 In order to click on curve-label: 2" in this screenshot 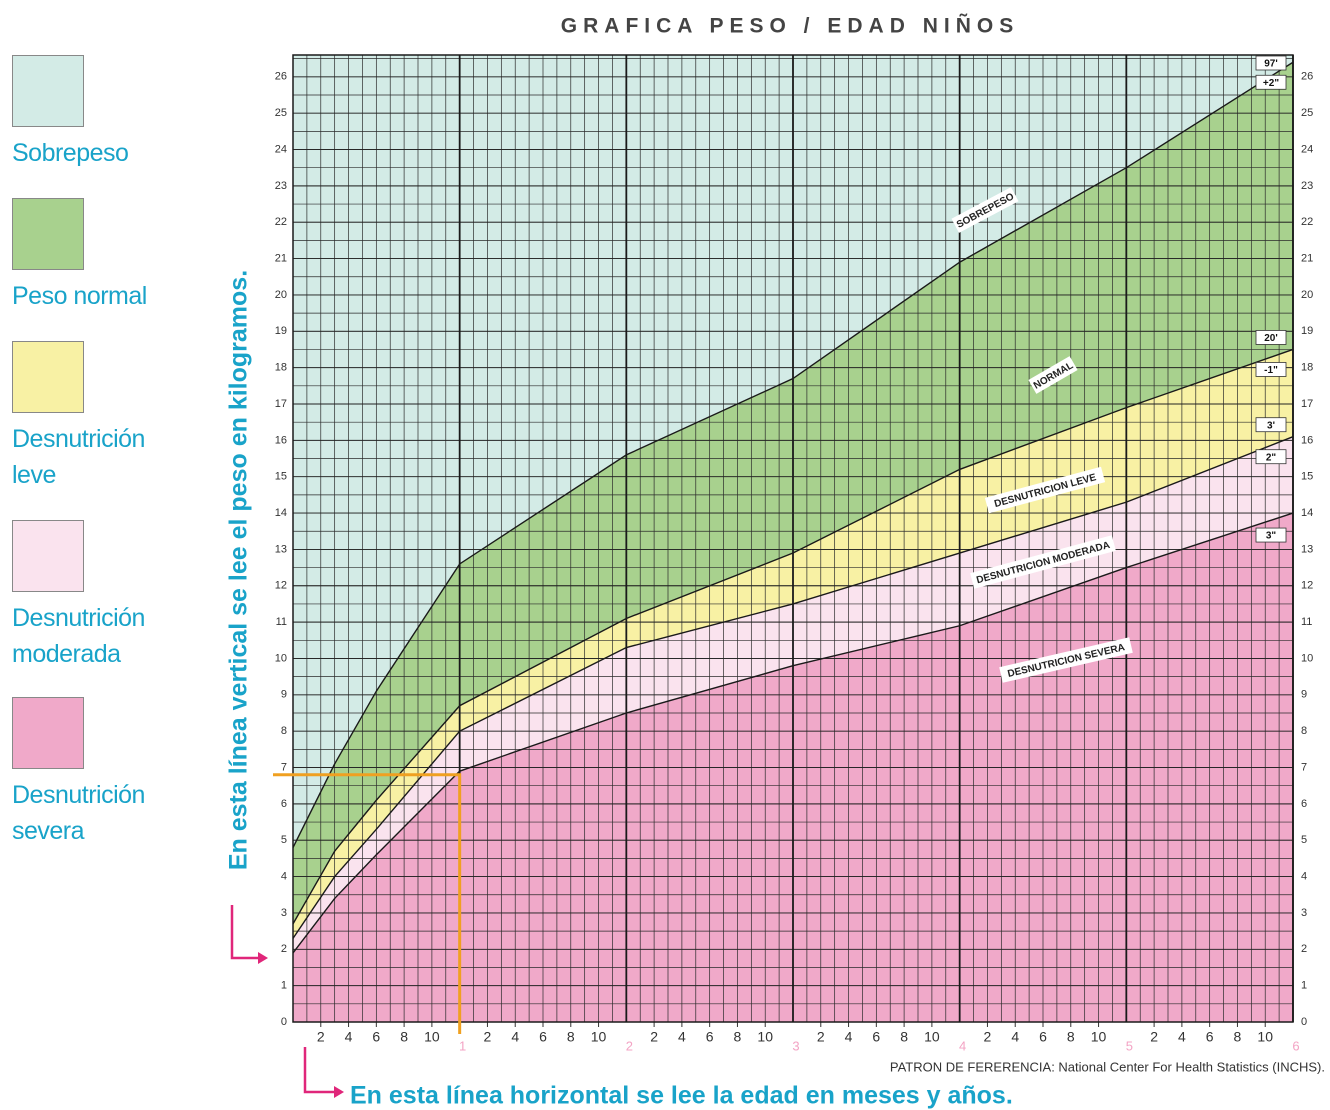, I will do `click(1271, 457)`.